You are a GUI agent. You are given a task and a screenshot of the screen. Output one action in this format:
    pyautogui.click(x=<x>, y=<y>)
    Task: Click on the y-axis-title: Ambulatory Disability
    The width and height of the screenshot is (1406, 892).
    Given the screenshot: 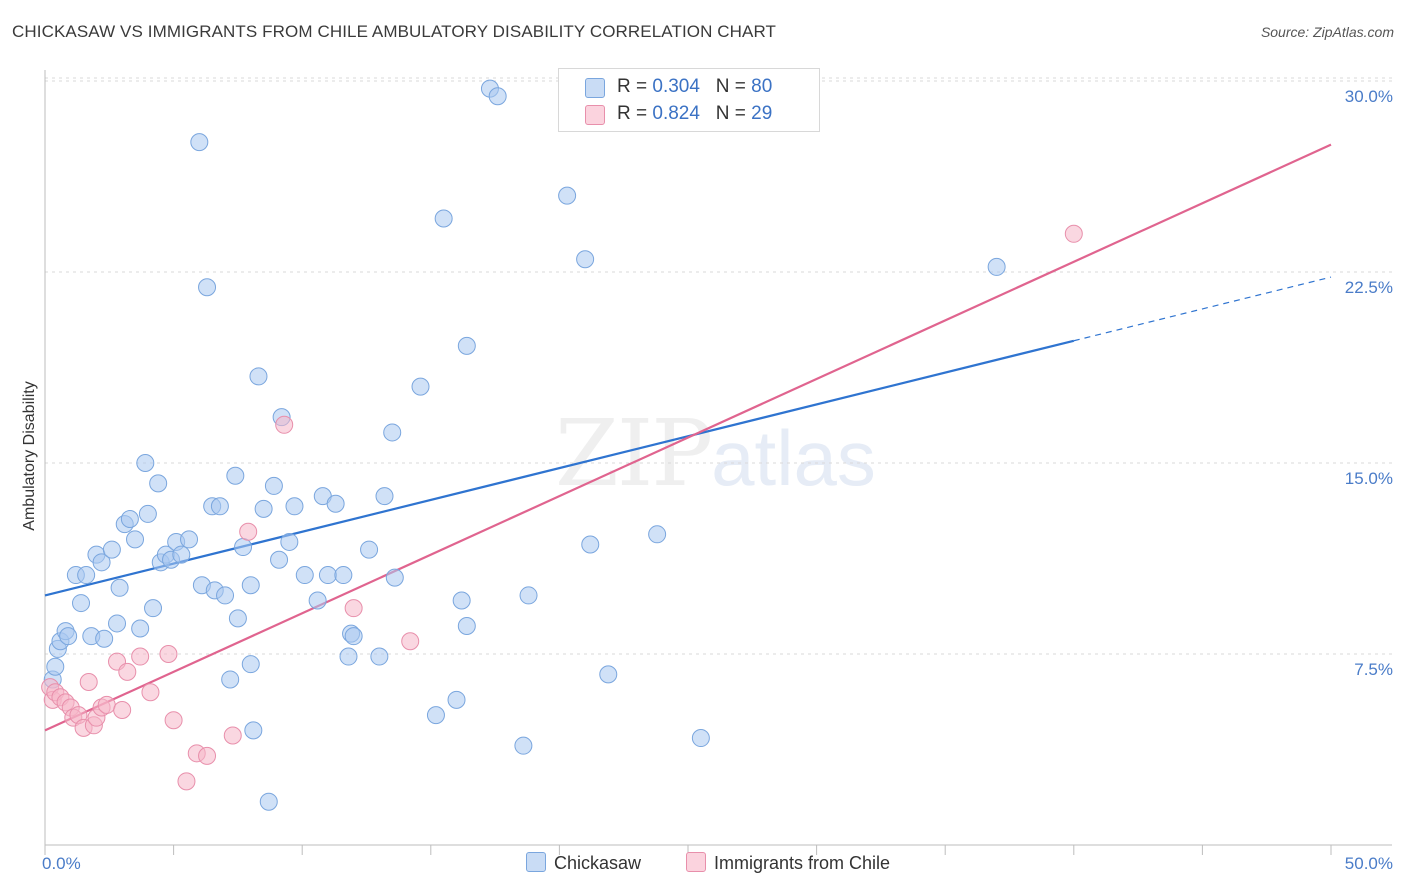 What is the action you would take?
    pyautogui.click(x=29, y=455)
    